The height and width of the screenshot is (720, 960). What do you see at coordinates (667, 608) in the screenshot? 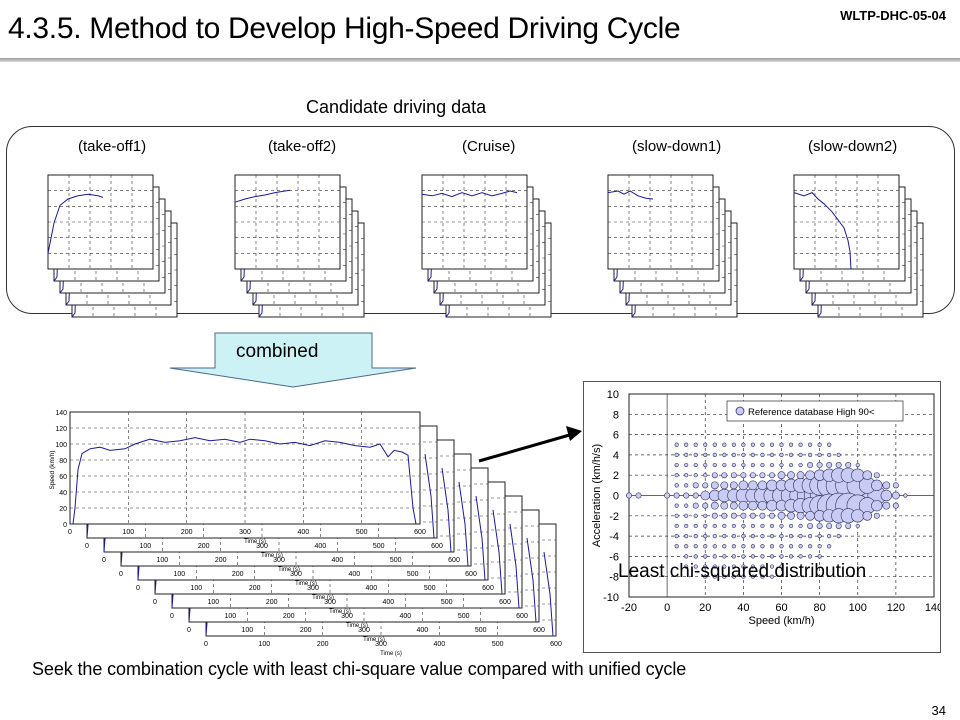
I see `chi-x-tick: 0` at bounding box center [667, 608].